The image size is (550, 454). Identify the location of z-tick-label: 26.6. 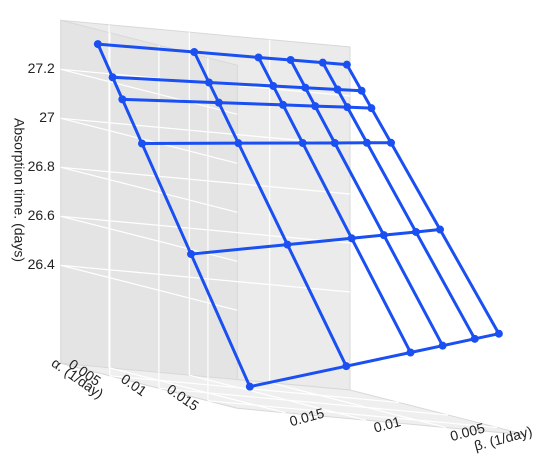
(41, 215).